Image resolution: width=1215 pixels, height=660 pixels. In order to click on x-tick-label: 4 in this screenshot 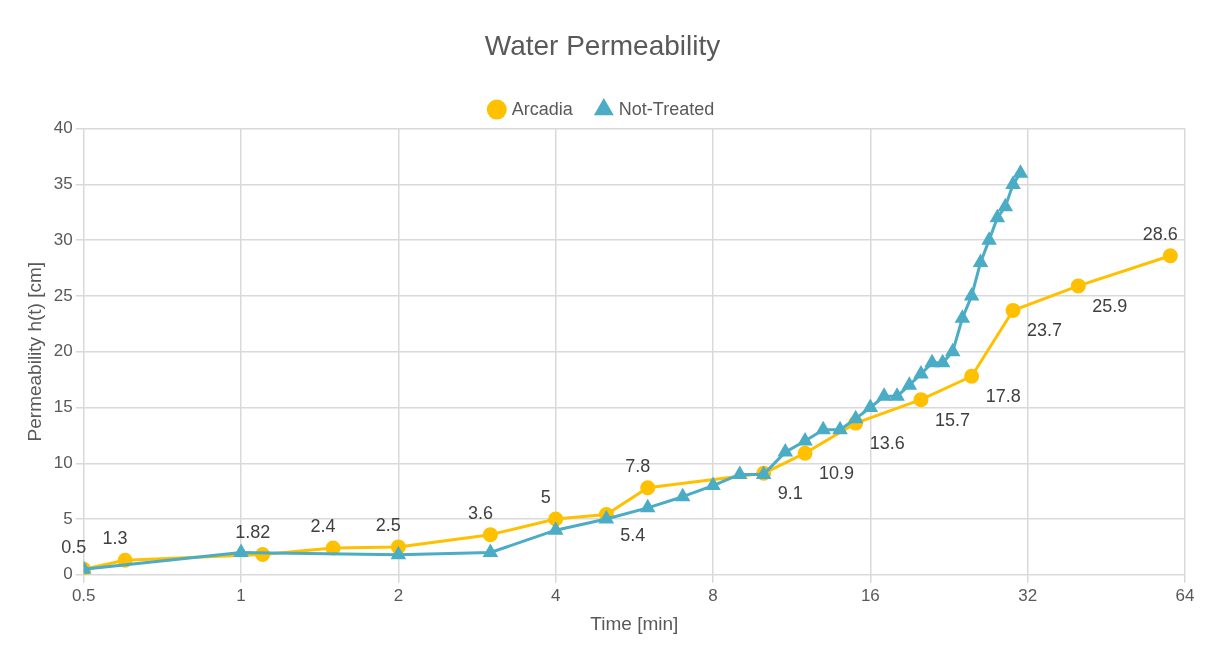, I will do `click(555, 595)`.